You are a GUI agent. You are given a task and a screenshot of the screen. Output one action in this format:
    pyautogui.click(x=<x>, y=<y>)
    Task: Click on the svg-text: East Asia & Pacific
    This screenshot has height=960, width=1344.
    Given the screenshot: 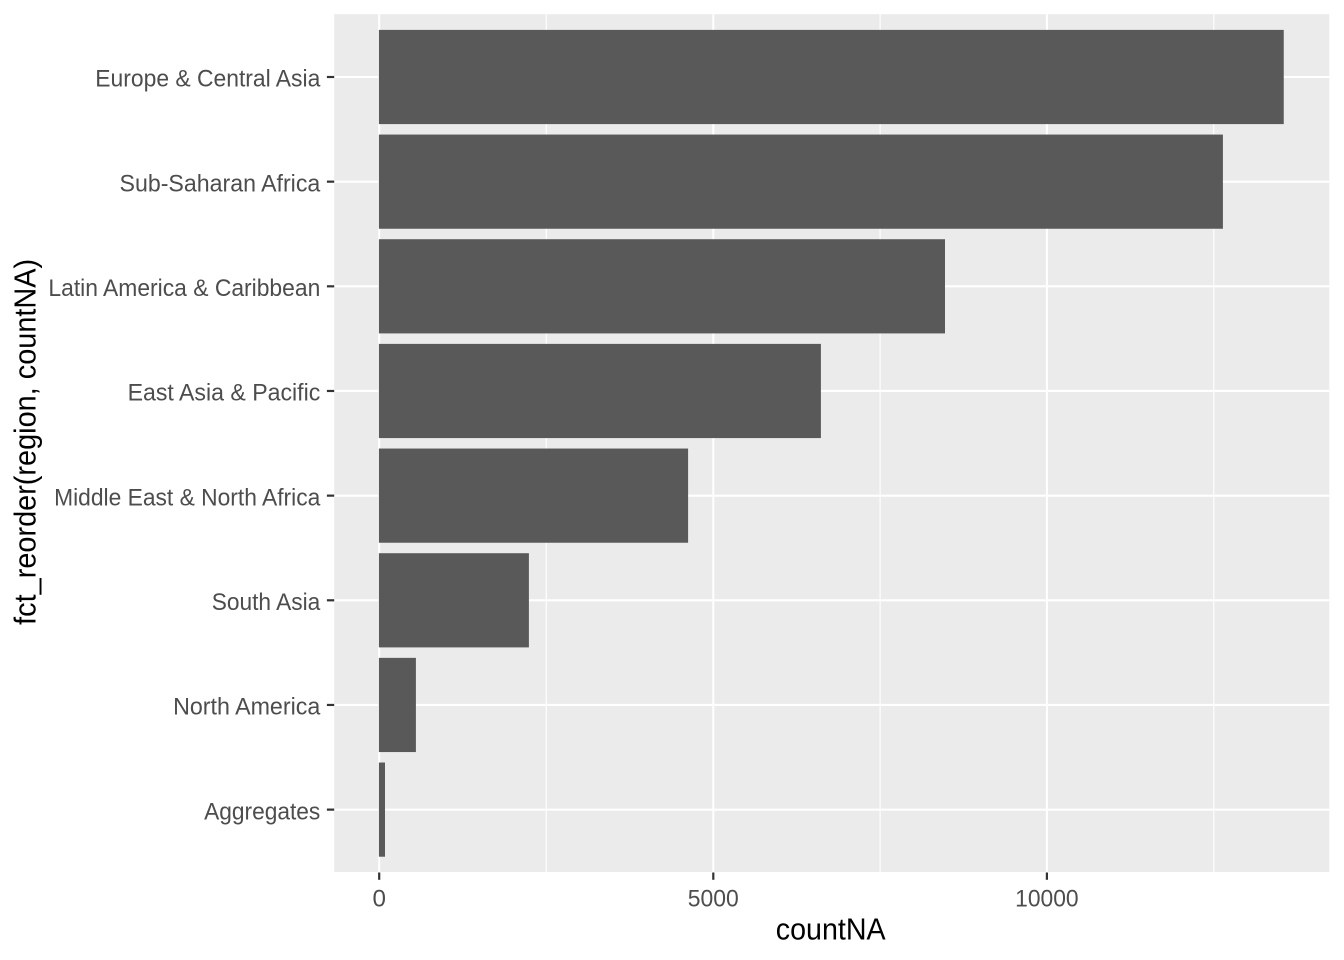 What is the action you would take?
    pyautogui.click(x=224, y=393)
    